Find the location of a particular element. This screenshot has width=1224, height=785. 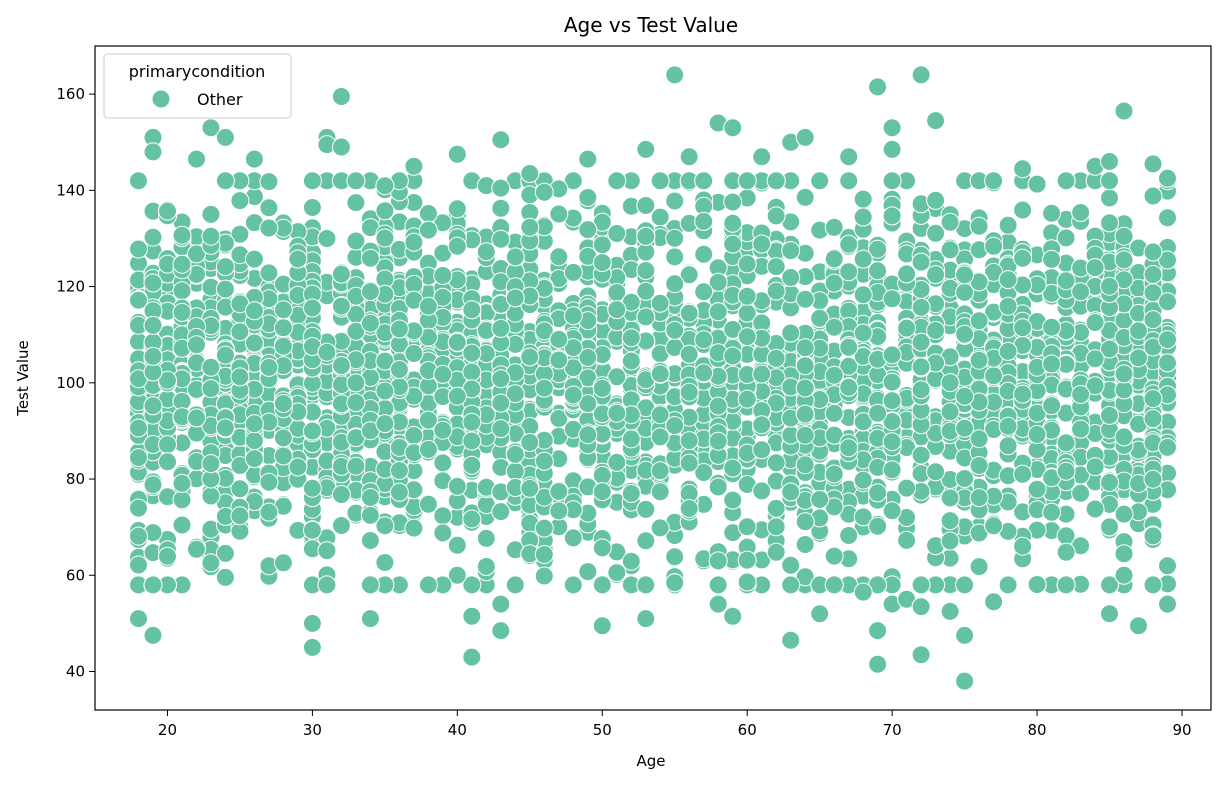

x-tick-label: 60 is located at coordinates (747, 730).